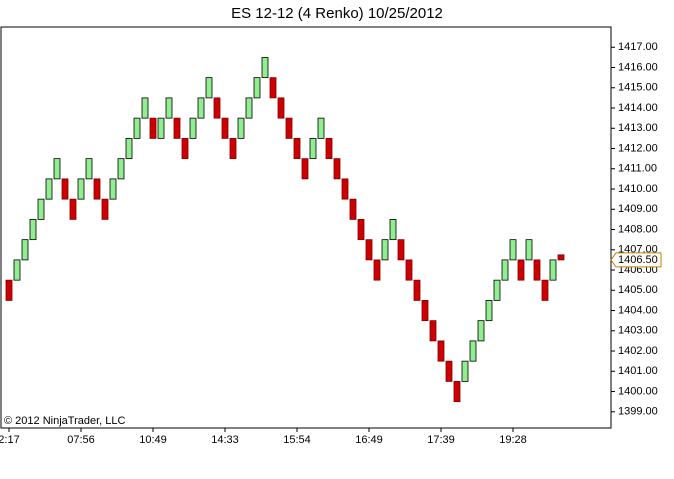  Describe the element at coordinates (64, 421) in the screenshot. I see `copyright: © 2012 NinjaTrader, LLC` at that location.